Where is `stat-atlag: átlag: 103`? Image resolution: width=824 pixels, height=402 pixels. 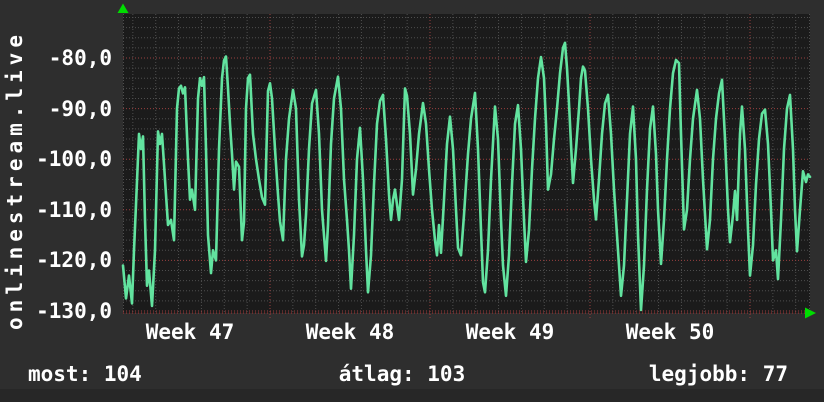
stat-atlag: átlag: 103 is located at coordinates (402, 374).